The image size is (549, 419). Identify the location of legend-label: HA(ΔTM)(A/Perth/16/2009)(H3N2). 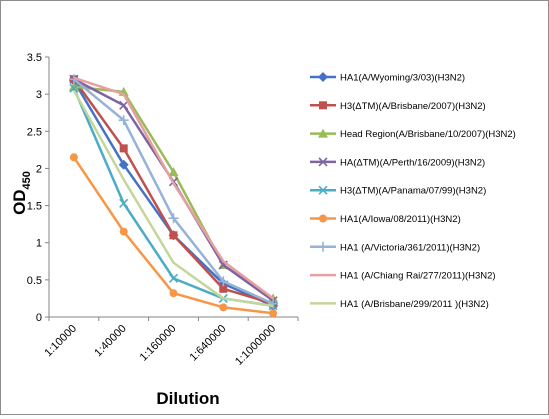
(412, 162).